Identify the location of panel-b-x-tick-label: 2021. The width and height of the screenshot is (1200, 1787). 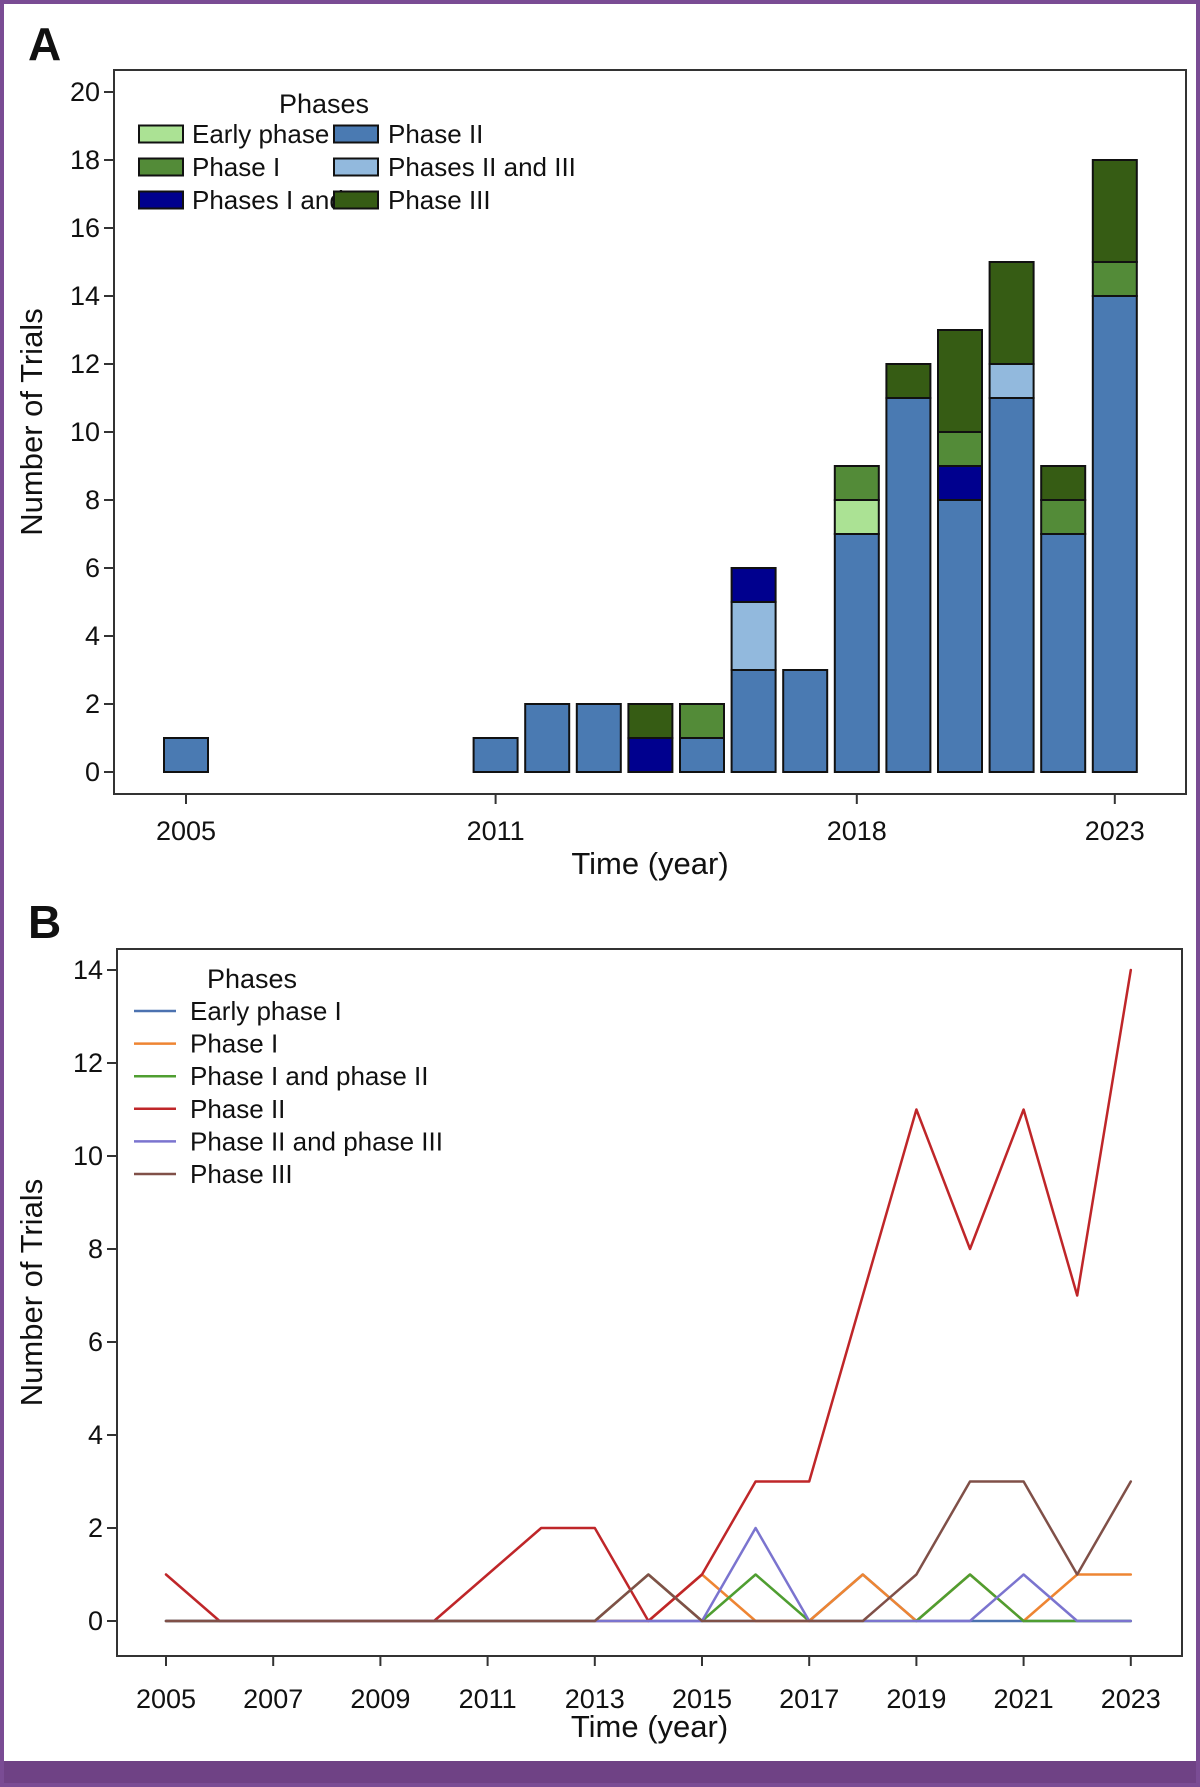
(1024, 1699).